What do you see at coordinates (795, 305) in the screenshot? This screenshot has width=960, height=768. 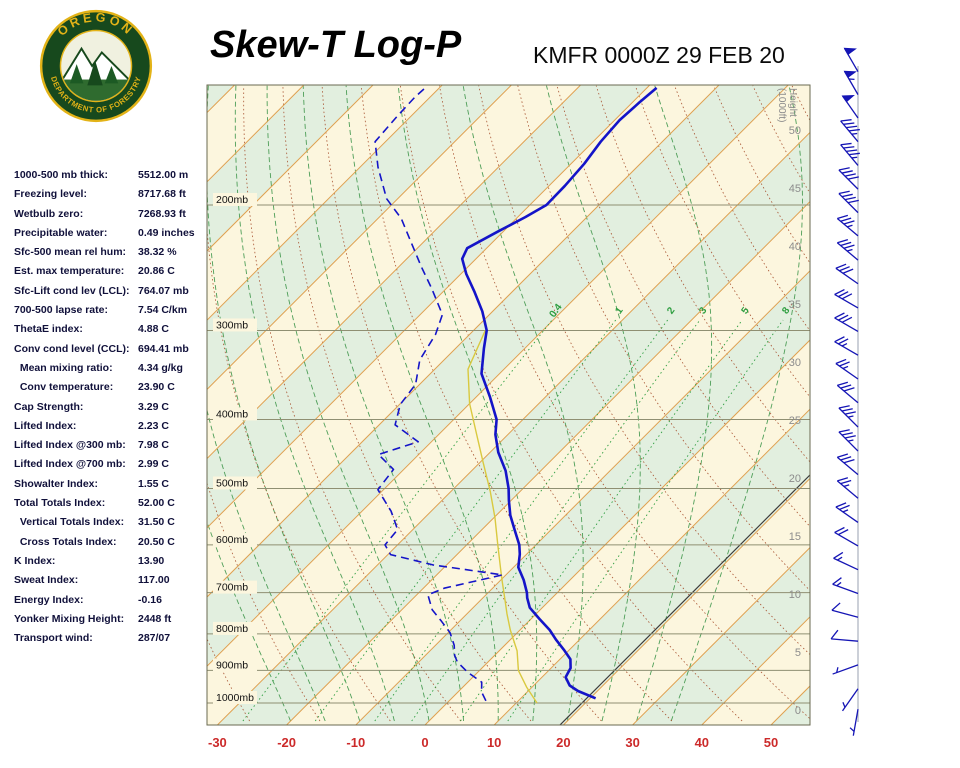 I see `height-axis-label: 35` at bounding box center [795, 305].